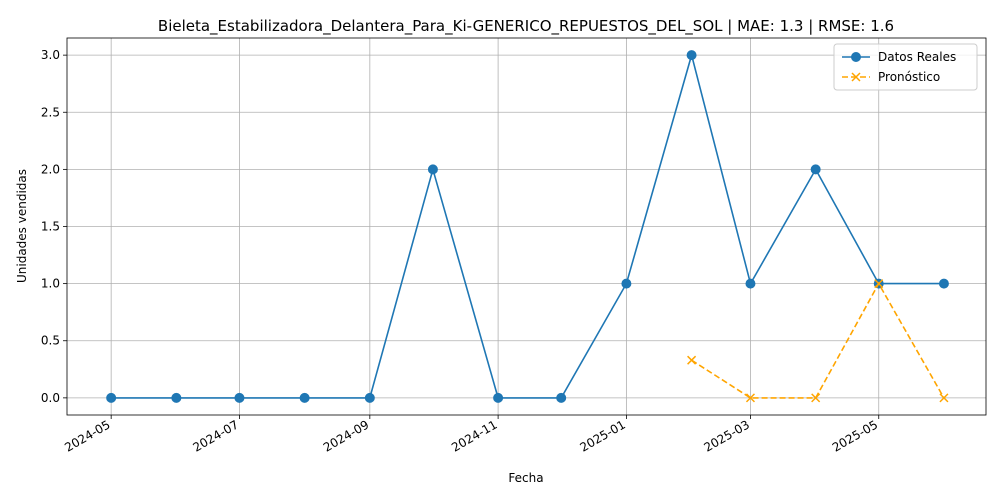 The image size is (1000, 500). I want to click on x-tick-label: 2024-07, so click(216, 435).